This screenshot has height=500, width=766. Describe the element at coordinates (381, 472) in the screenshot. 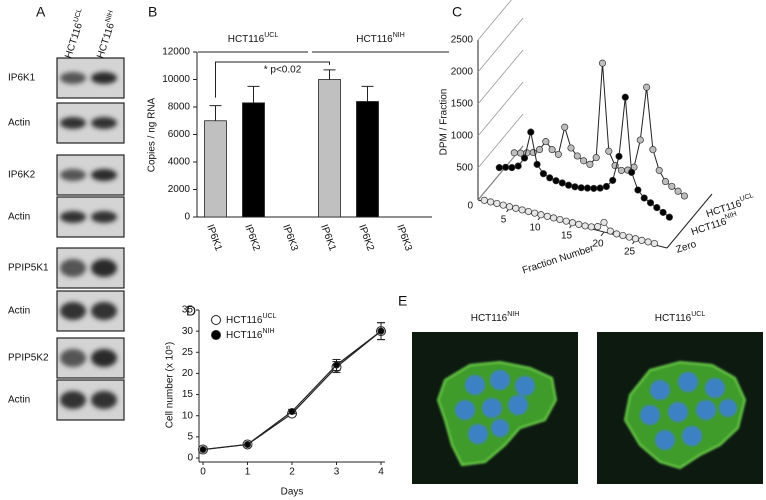

I see `x-tick-label: 4` at that location.